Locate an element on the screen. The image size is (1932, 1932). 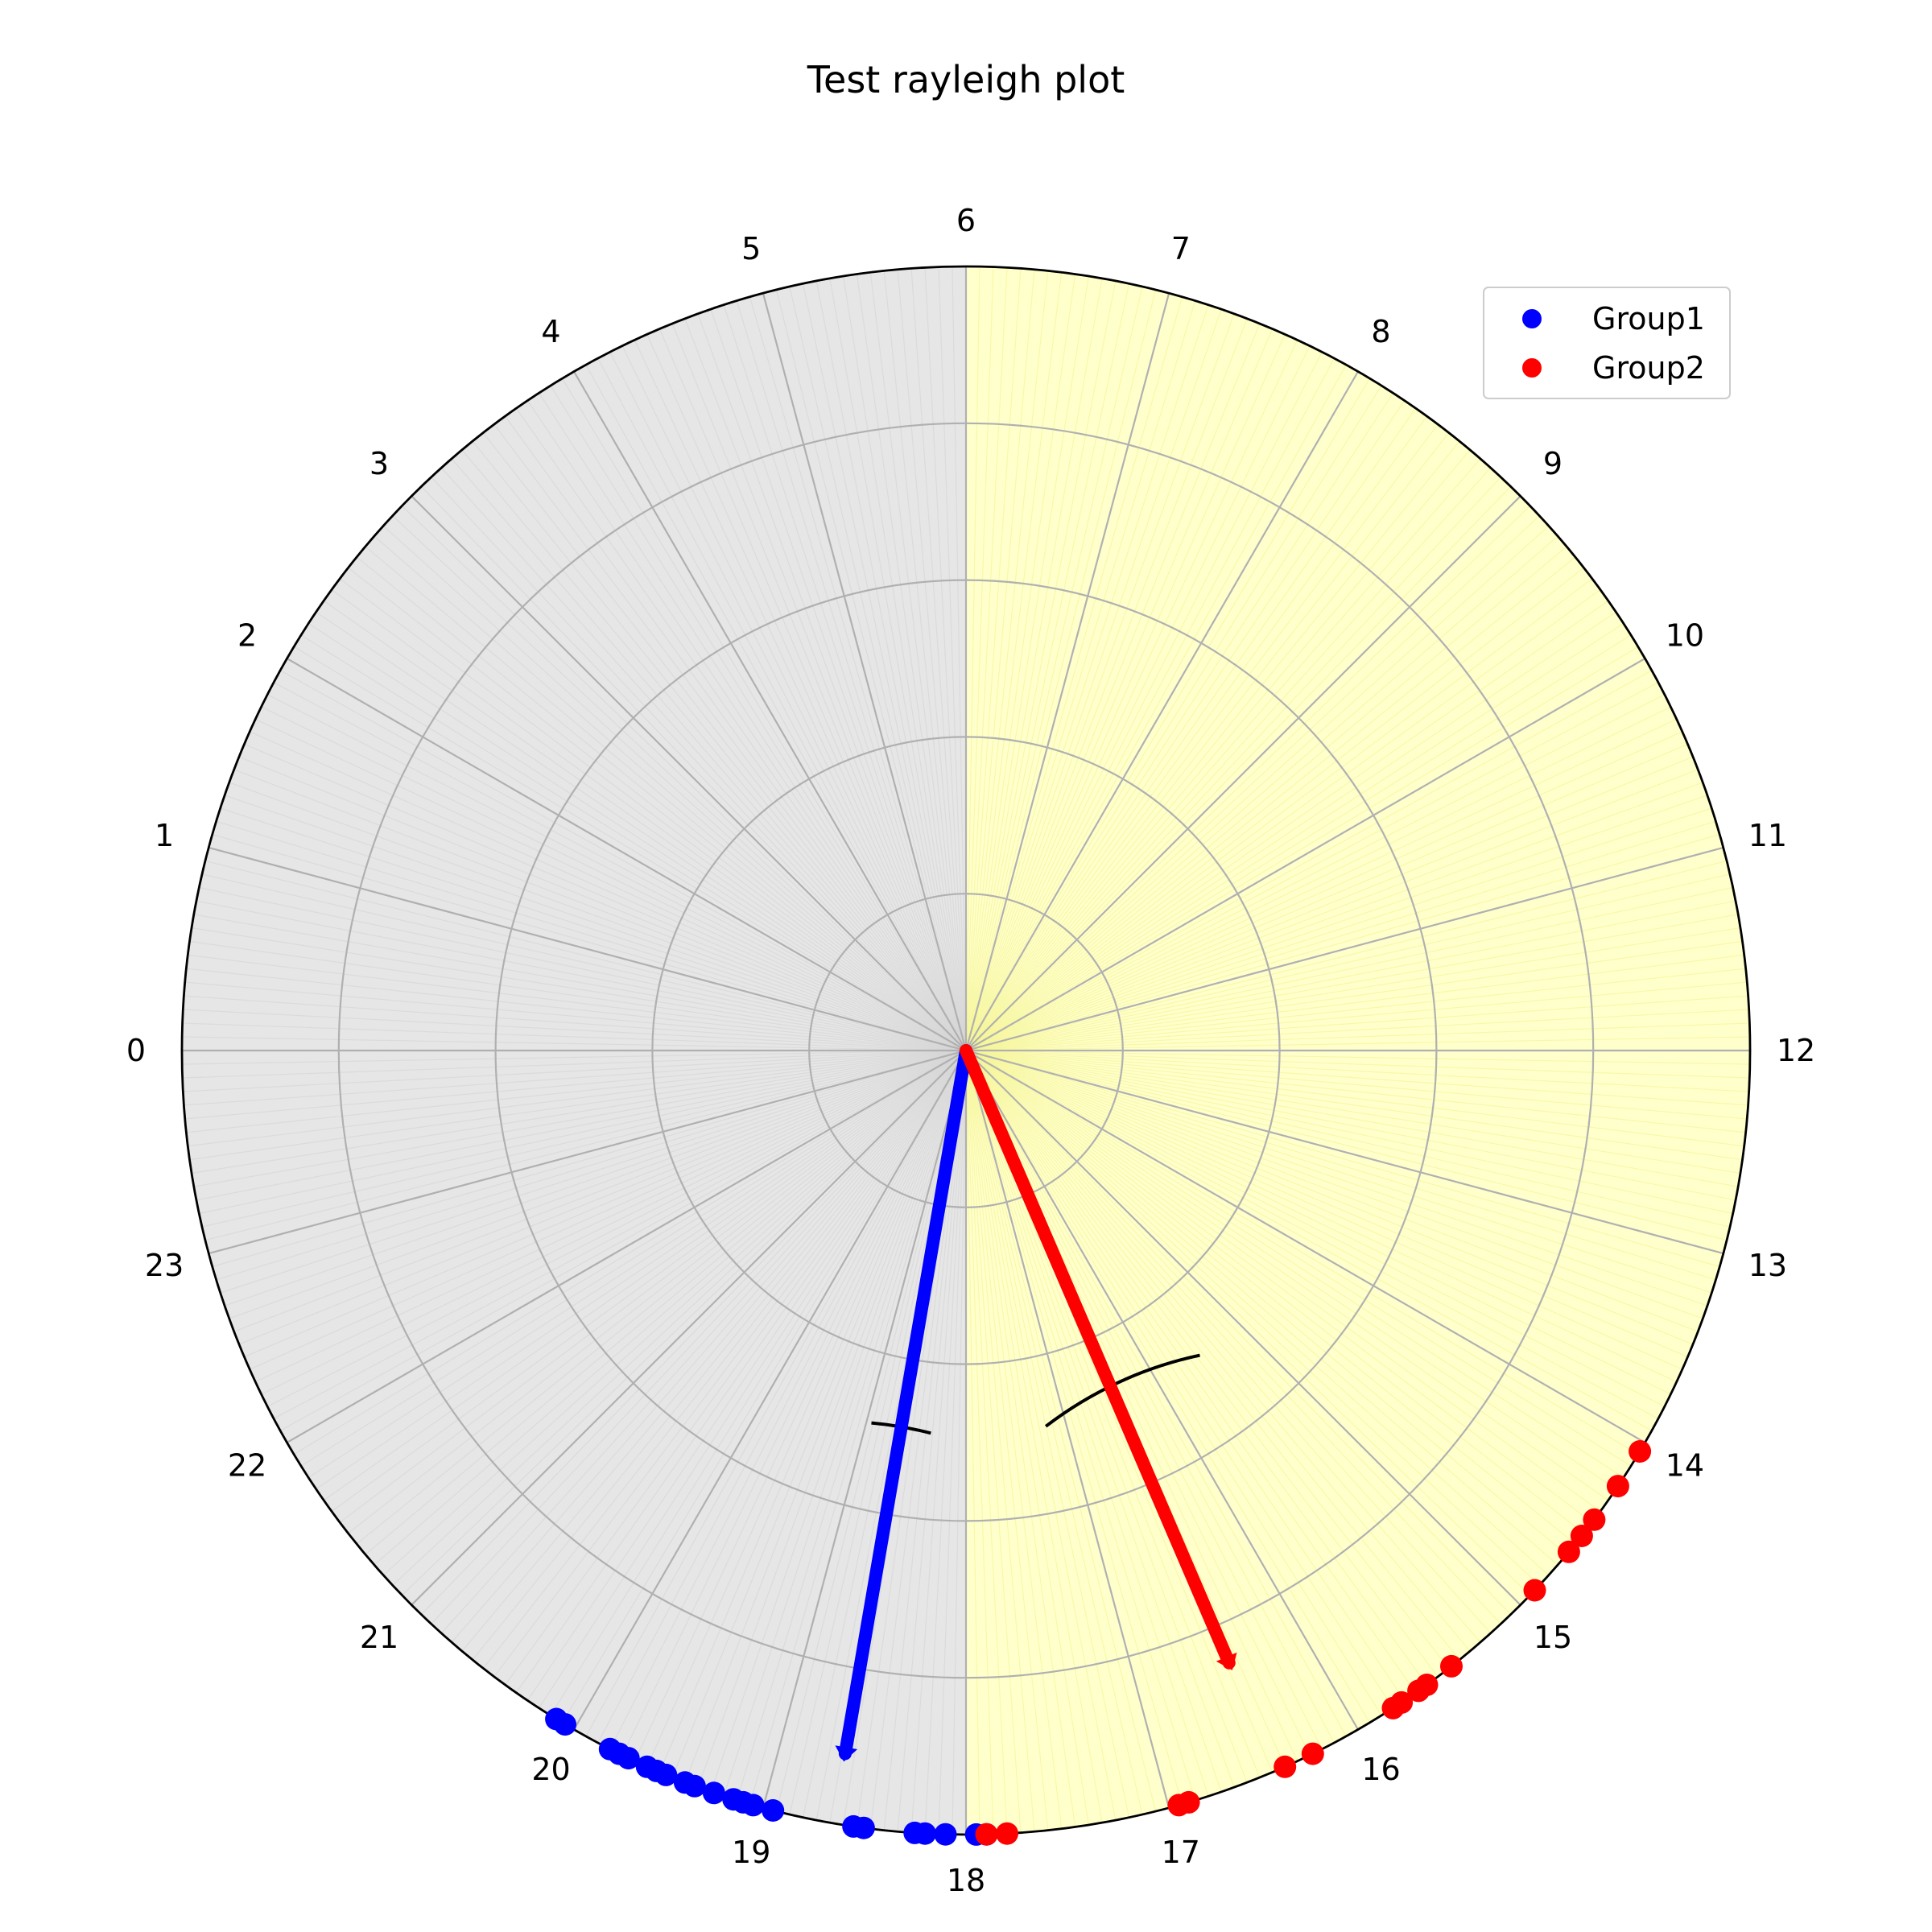
legend-marker-group2 is located at coordinates (1532, 368).